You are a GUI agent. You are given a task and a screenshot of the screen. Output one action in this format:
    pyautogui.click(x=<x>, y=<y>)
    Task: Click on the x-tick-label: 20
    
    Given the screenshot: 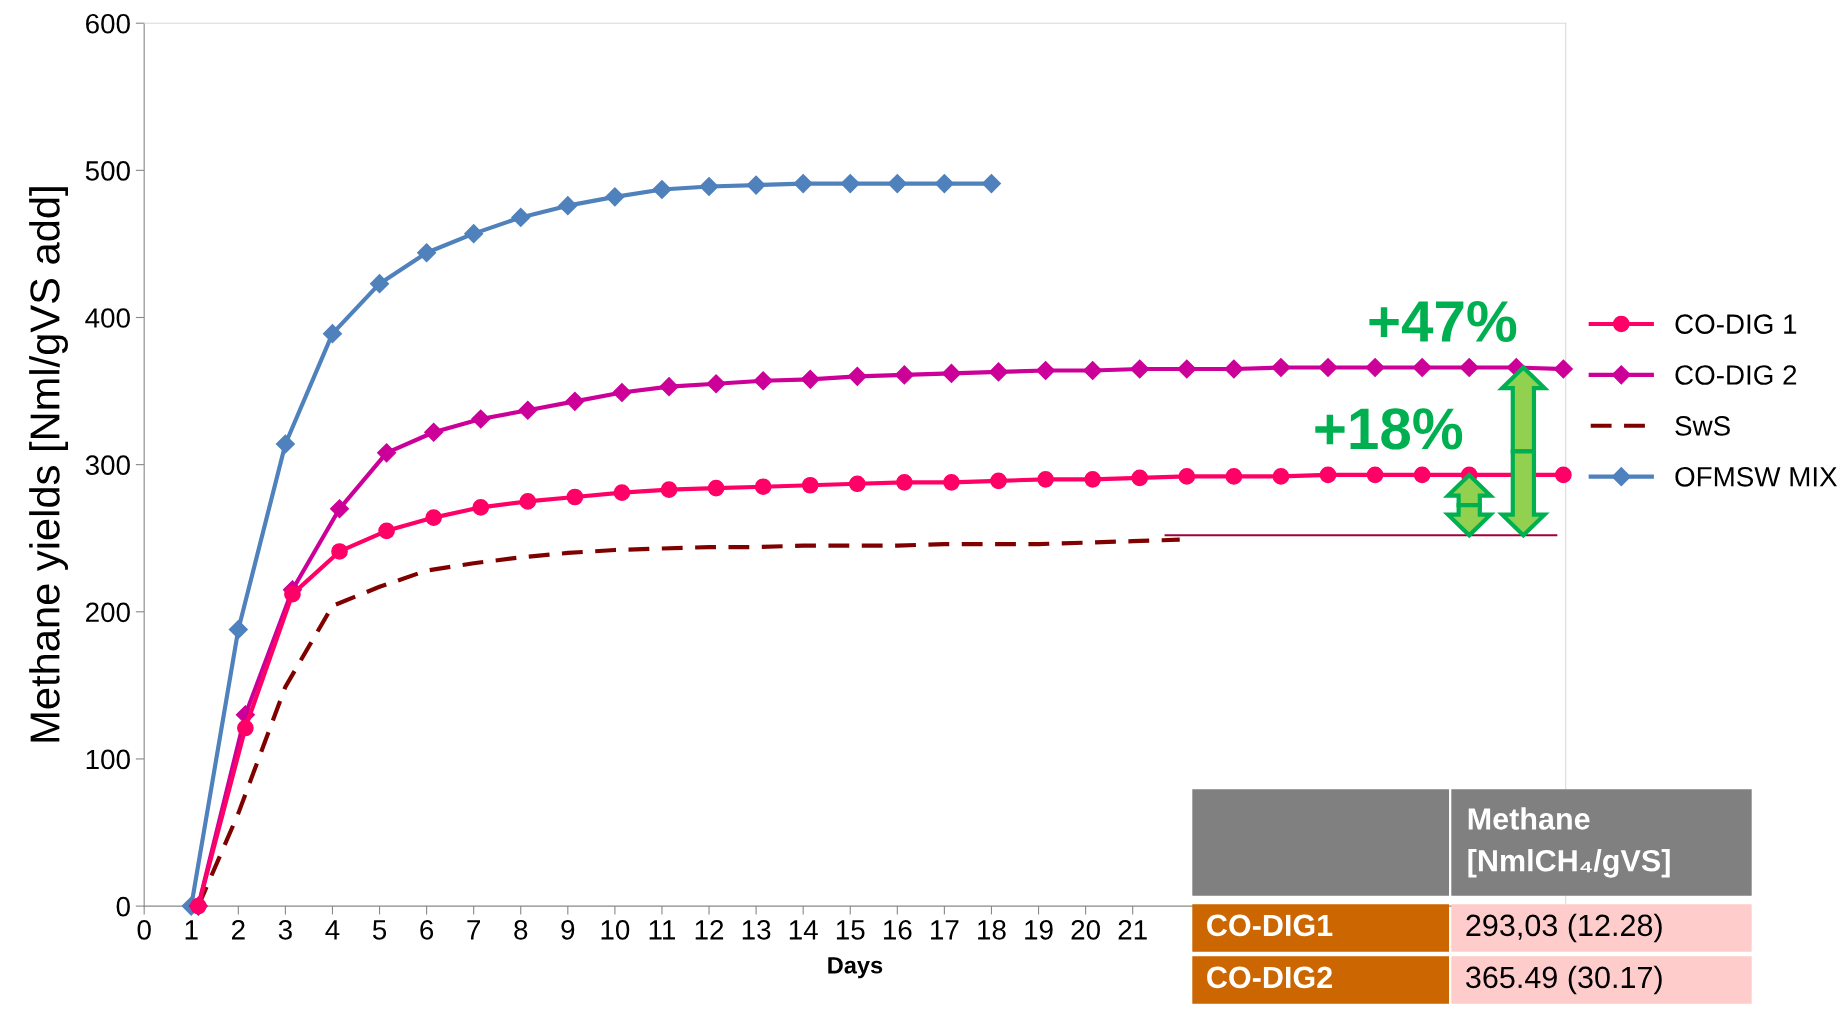 What is the action you would take?
    pyautogui.click(x=1085, y=930)
    